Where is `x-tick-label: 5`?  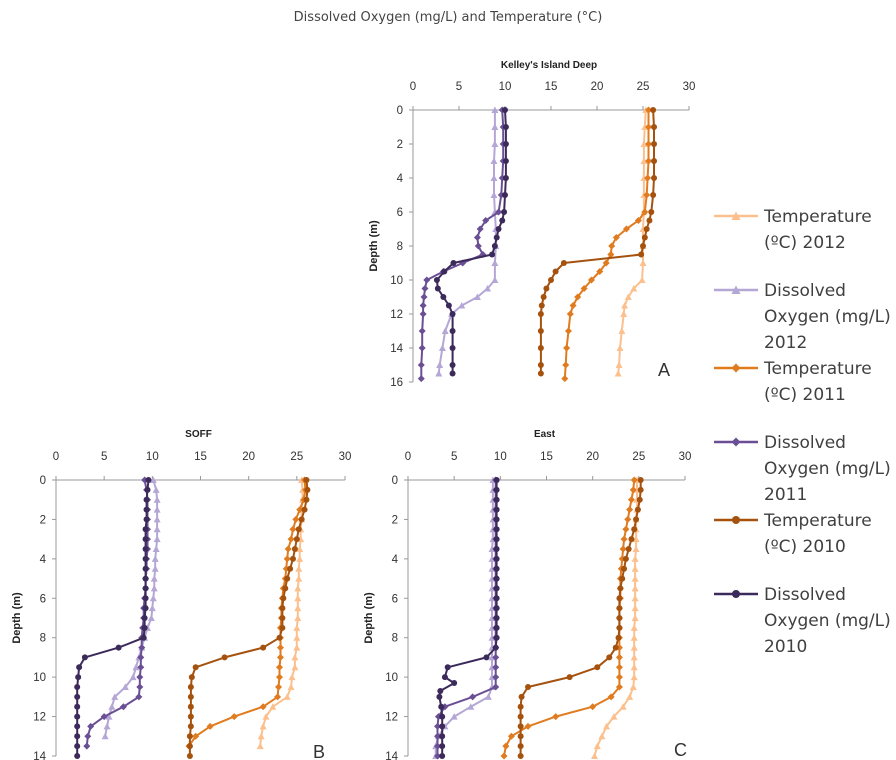
x-tick-label: 5 is located at coordinates (454, 457).